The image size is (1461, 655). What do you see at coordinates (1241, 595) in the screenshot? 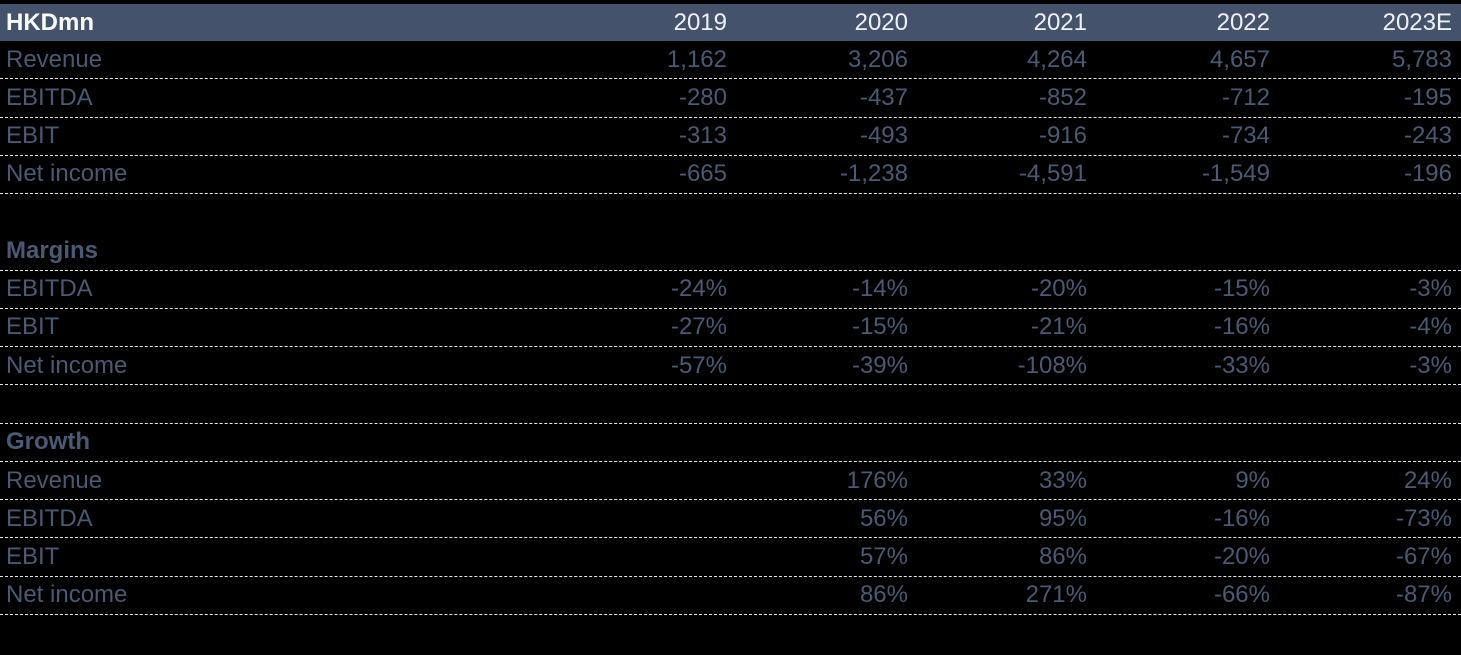
I see `value-cell: -66%` at bounding box center [1241, 595].